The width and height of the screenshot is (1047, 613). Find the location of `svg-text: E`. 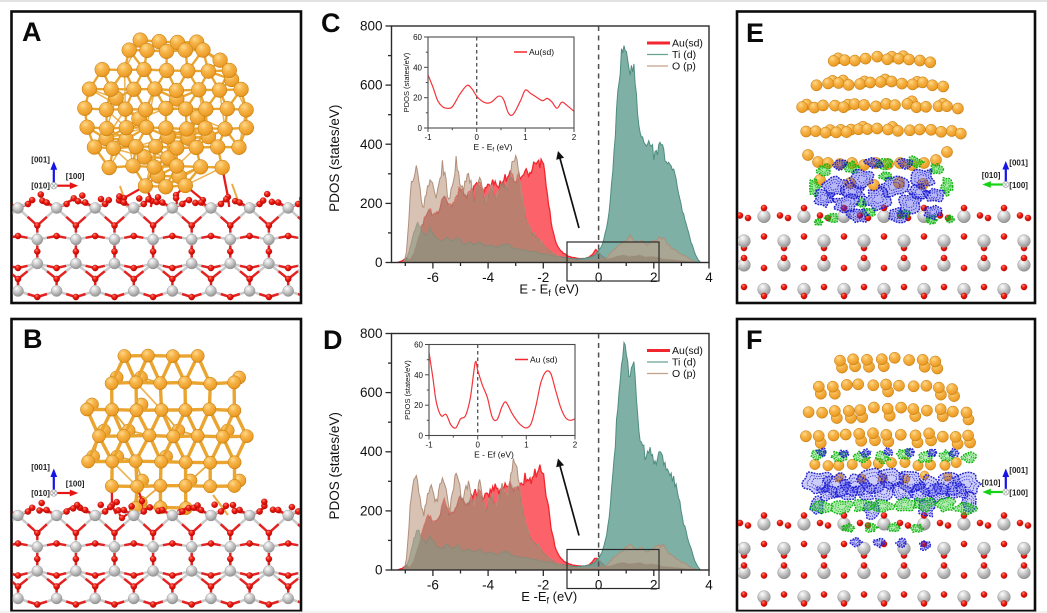

svg-text: E is located at coordinates (755, 33).